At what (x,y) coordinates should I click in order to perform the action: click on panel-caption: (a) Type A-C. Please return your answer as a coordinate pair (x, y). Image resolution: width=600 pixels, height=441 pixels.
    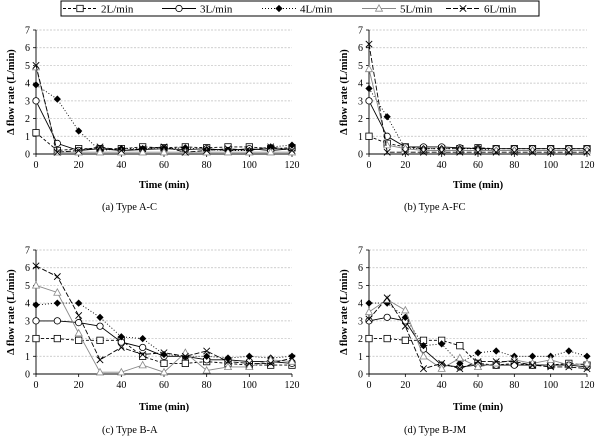
    Looking at the image, I should click on (129, 207).